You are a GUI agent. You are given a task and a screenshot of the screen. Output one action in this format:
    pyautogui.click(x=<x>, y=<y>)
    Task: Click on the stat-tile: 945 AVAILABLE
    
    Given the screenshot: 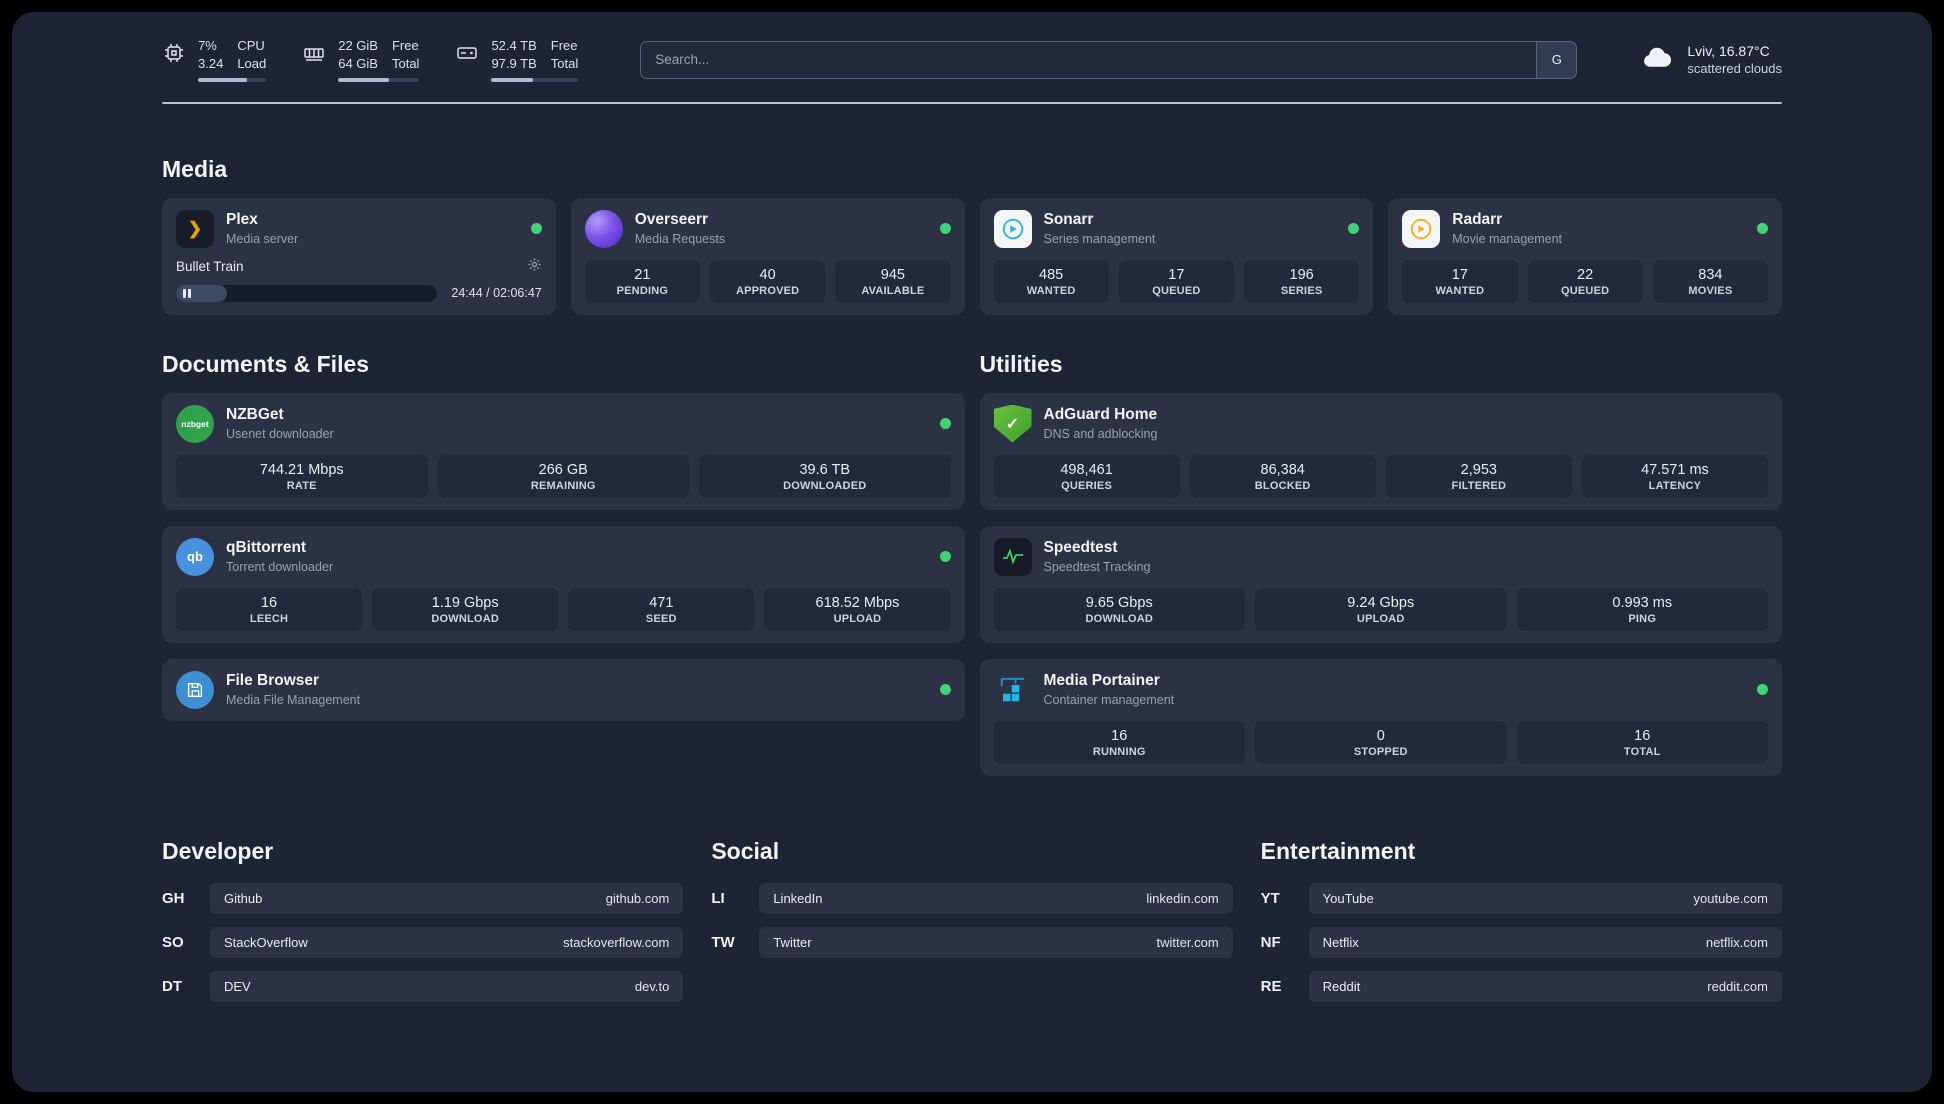 What is the action you would take?
    pyautogui.click(x=893, y=281)
    